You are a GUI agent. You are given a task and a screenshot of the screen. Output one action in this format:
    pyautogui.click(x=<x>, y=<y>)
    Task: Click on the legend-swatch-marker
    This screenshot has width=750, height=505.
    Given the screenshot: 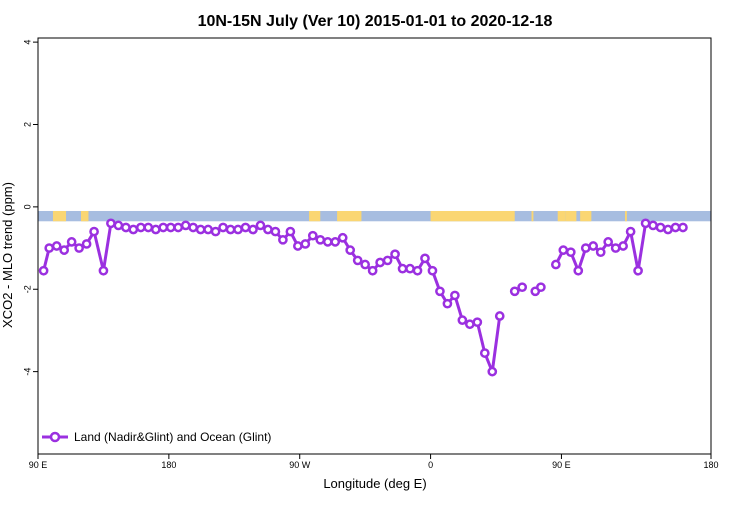 What is the action you would take?
    pyautogui.click(x=55, y=437)
    